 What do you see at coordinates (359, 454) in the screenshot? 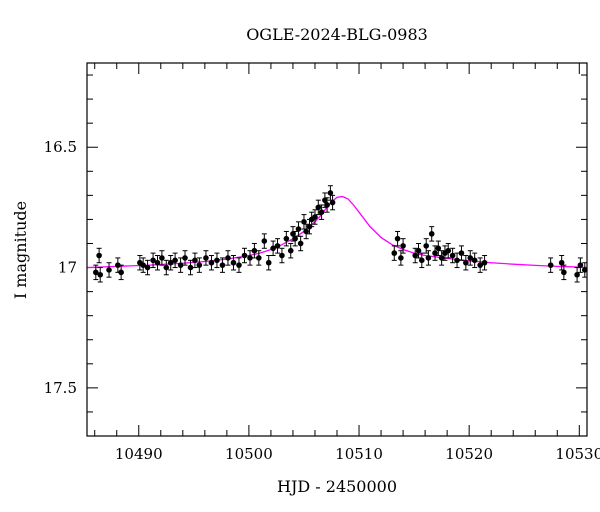
I see `x-tick-label: 10510` at bounding box center [359, 454].